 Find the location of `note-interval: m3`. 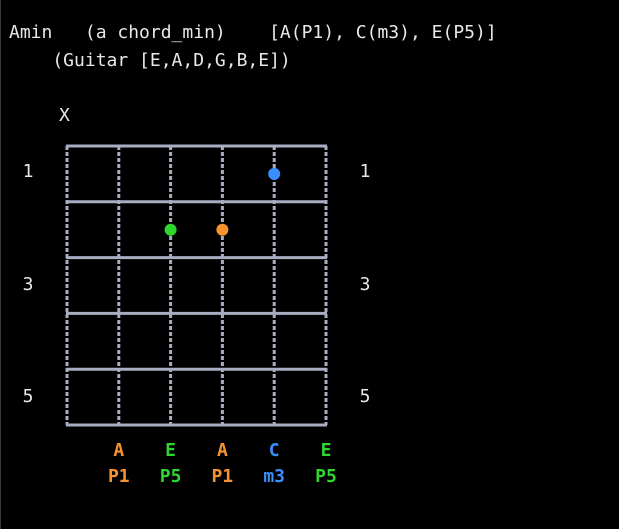

note-interval: m3 is located at coordinates (274, 476).